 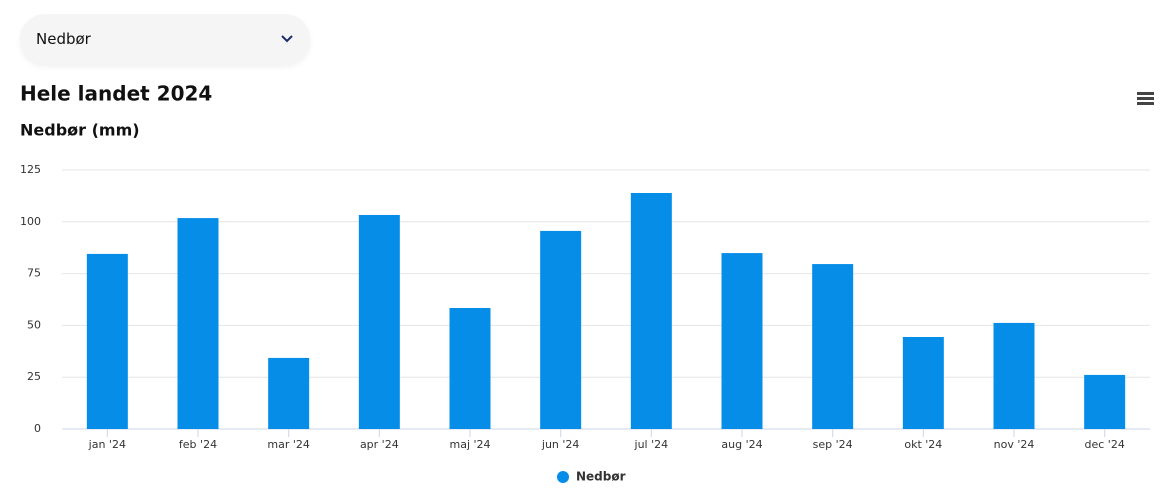 I want to click on dropdown: Nedbør, so click(x=165, y=39).